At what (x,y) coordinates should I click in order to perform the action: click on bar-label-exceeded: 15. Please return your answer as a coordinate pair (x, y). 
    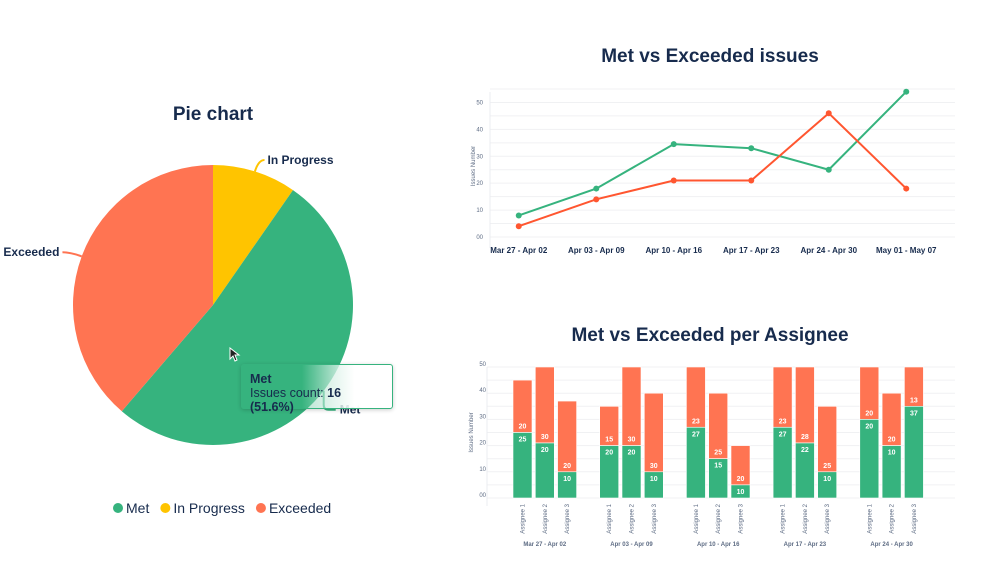
    Looking at the image, I should click on (609, 440).